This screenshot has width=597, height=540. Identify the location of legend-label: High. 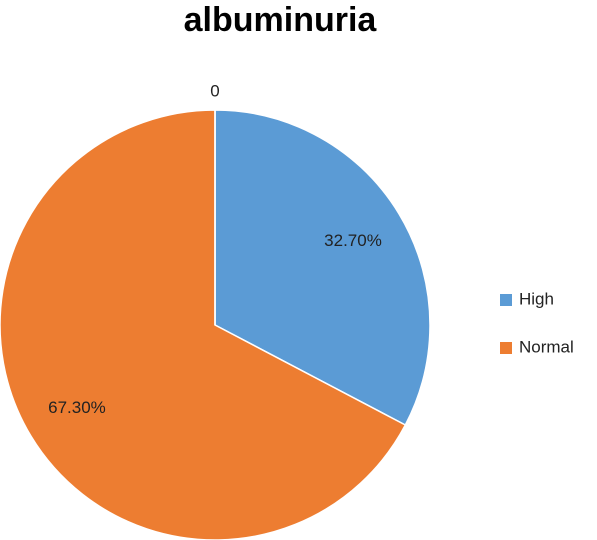
(536, 298).